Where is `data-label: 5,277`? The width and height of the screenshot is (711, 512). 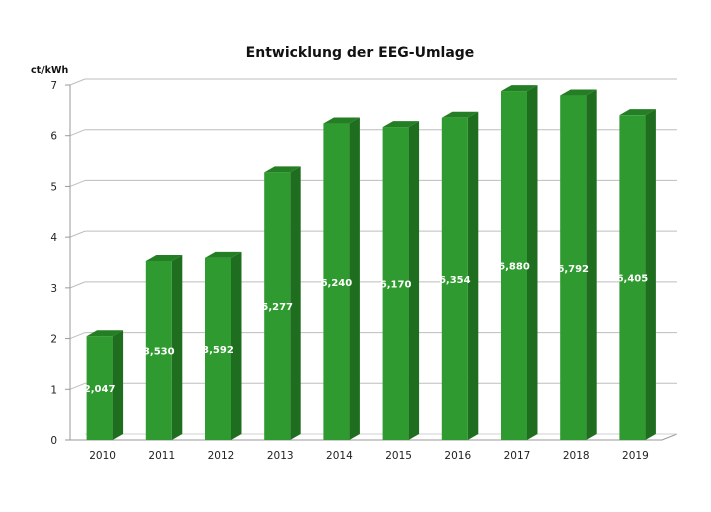
data-label: 5,277 is located at coordinates (277, 307).